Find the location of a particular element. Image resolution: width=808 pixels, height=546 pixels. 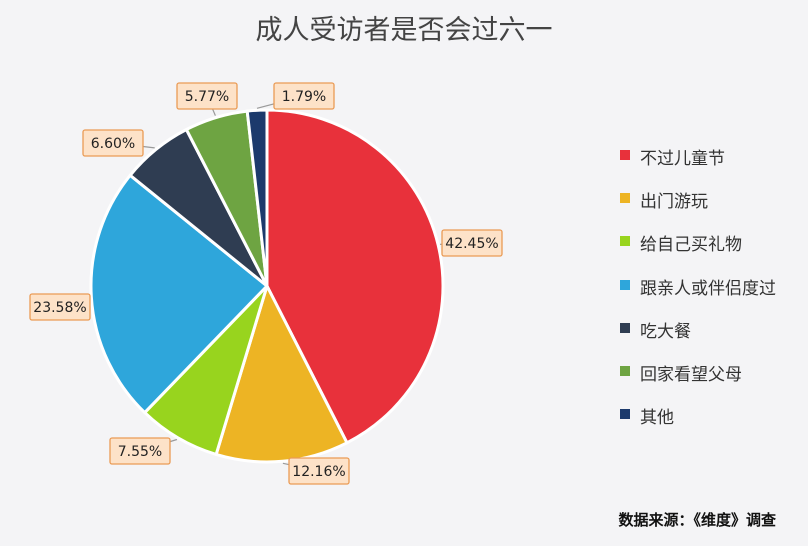

data-label: 1.79% is located at coordinates (304, 97).